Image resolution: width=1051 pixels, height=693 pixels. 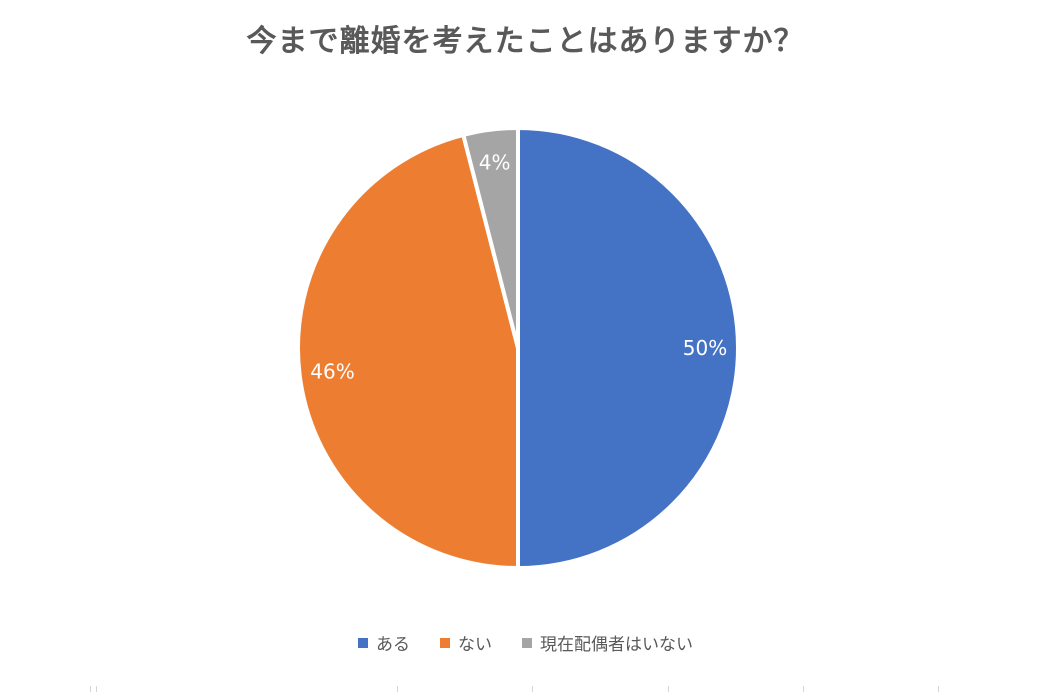 I want to click on legend-item-nai: ない, so click(x=466, y=642).